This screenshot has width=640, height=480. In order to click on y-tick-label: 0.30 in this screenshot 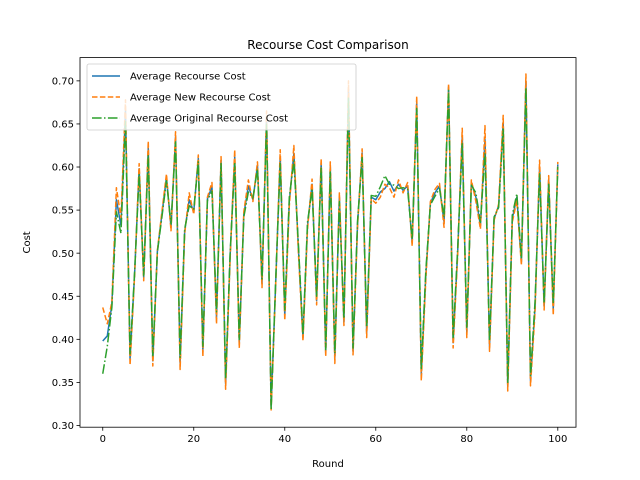, I will do `click(63, 426)`.